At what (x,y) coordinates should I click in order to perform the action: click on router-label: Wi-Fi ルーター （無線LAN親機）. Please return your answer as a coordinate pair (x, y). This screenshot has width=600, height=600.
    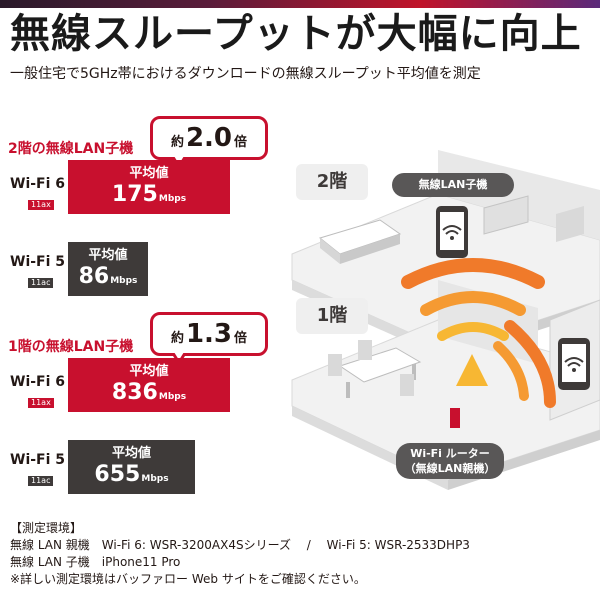
    Looking at the image, I should click on (450, 461).